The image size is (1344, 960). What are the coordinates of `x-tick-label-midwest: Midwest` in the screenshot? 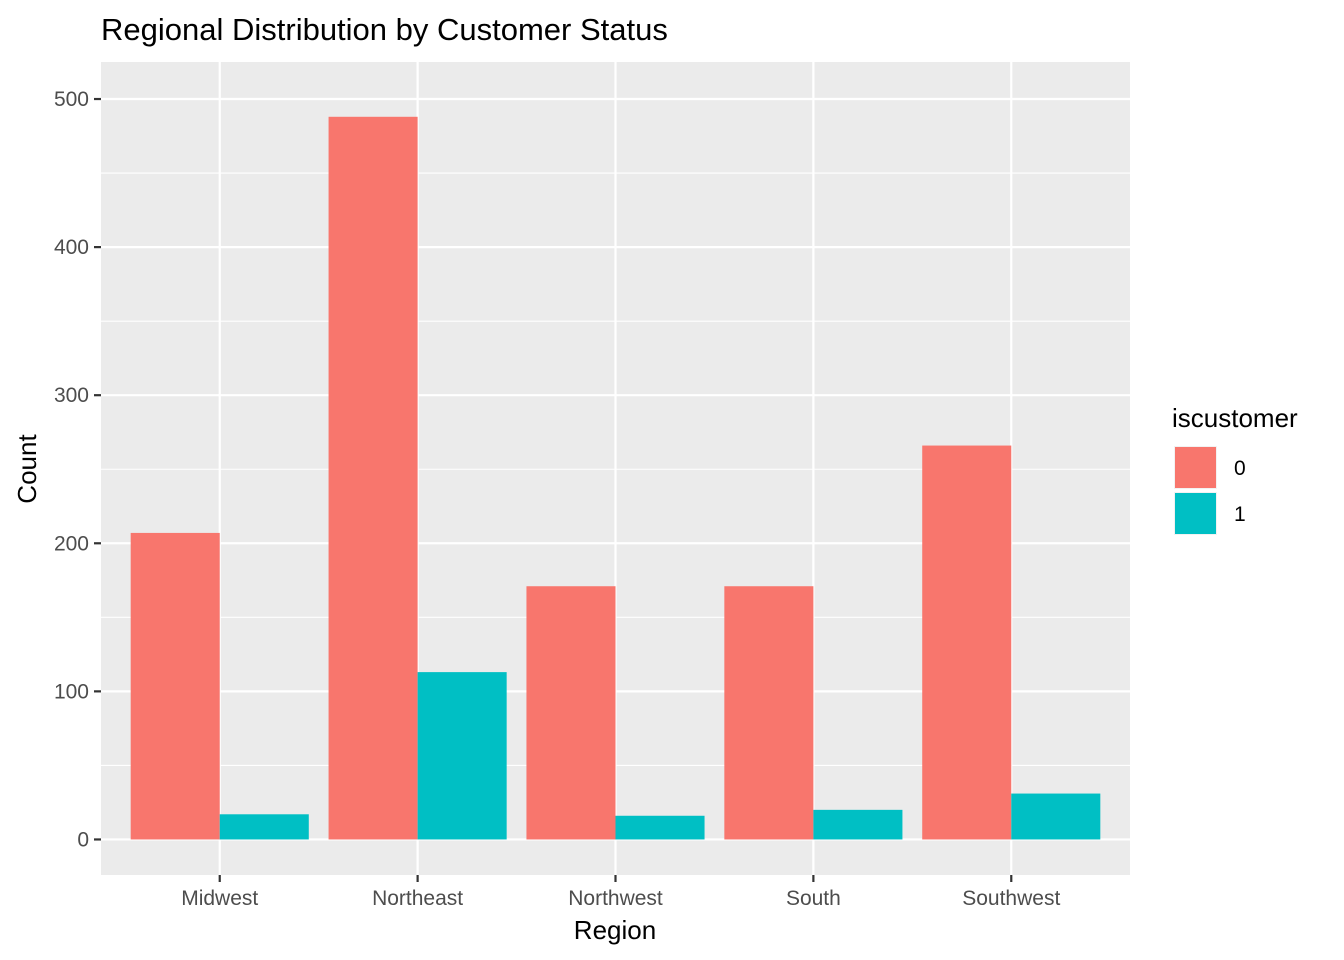 It's located at (219, 898).